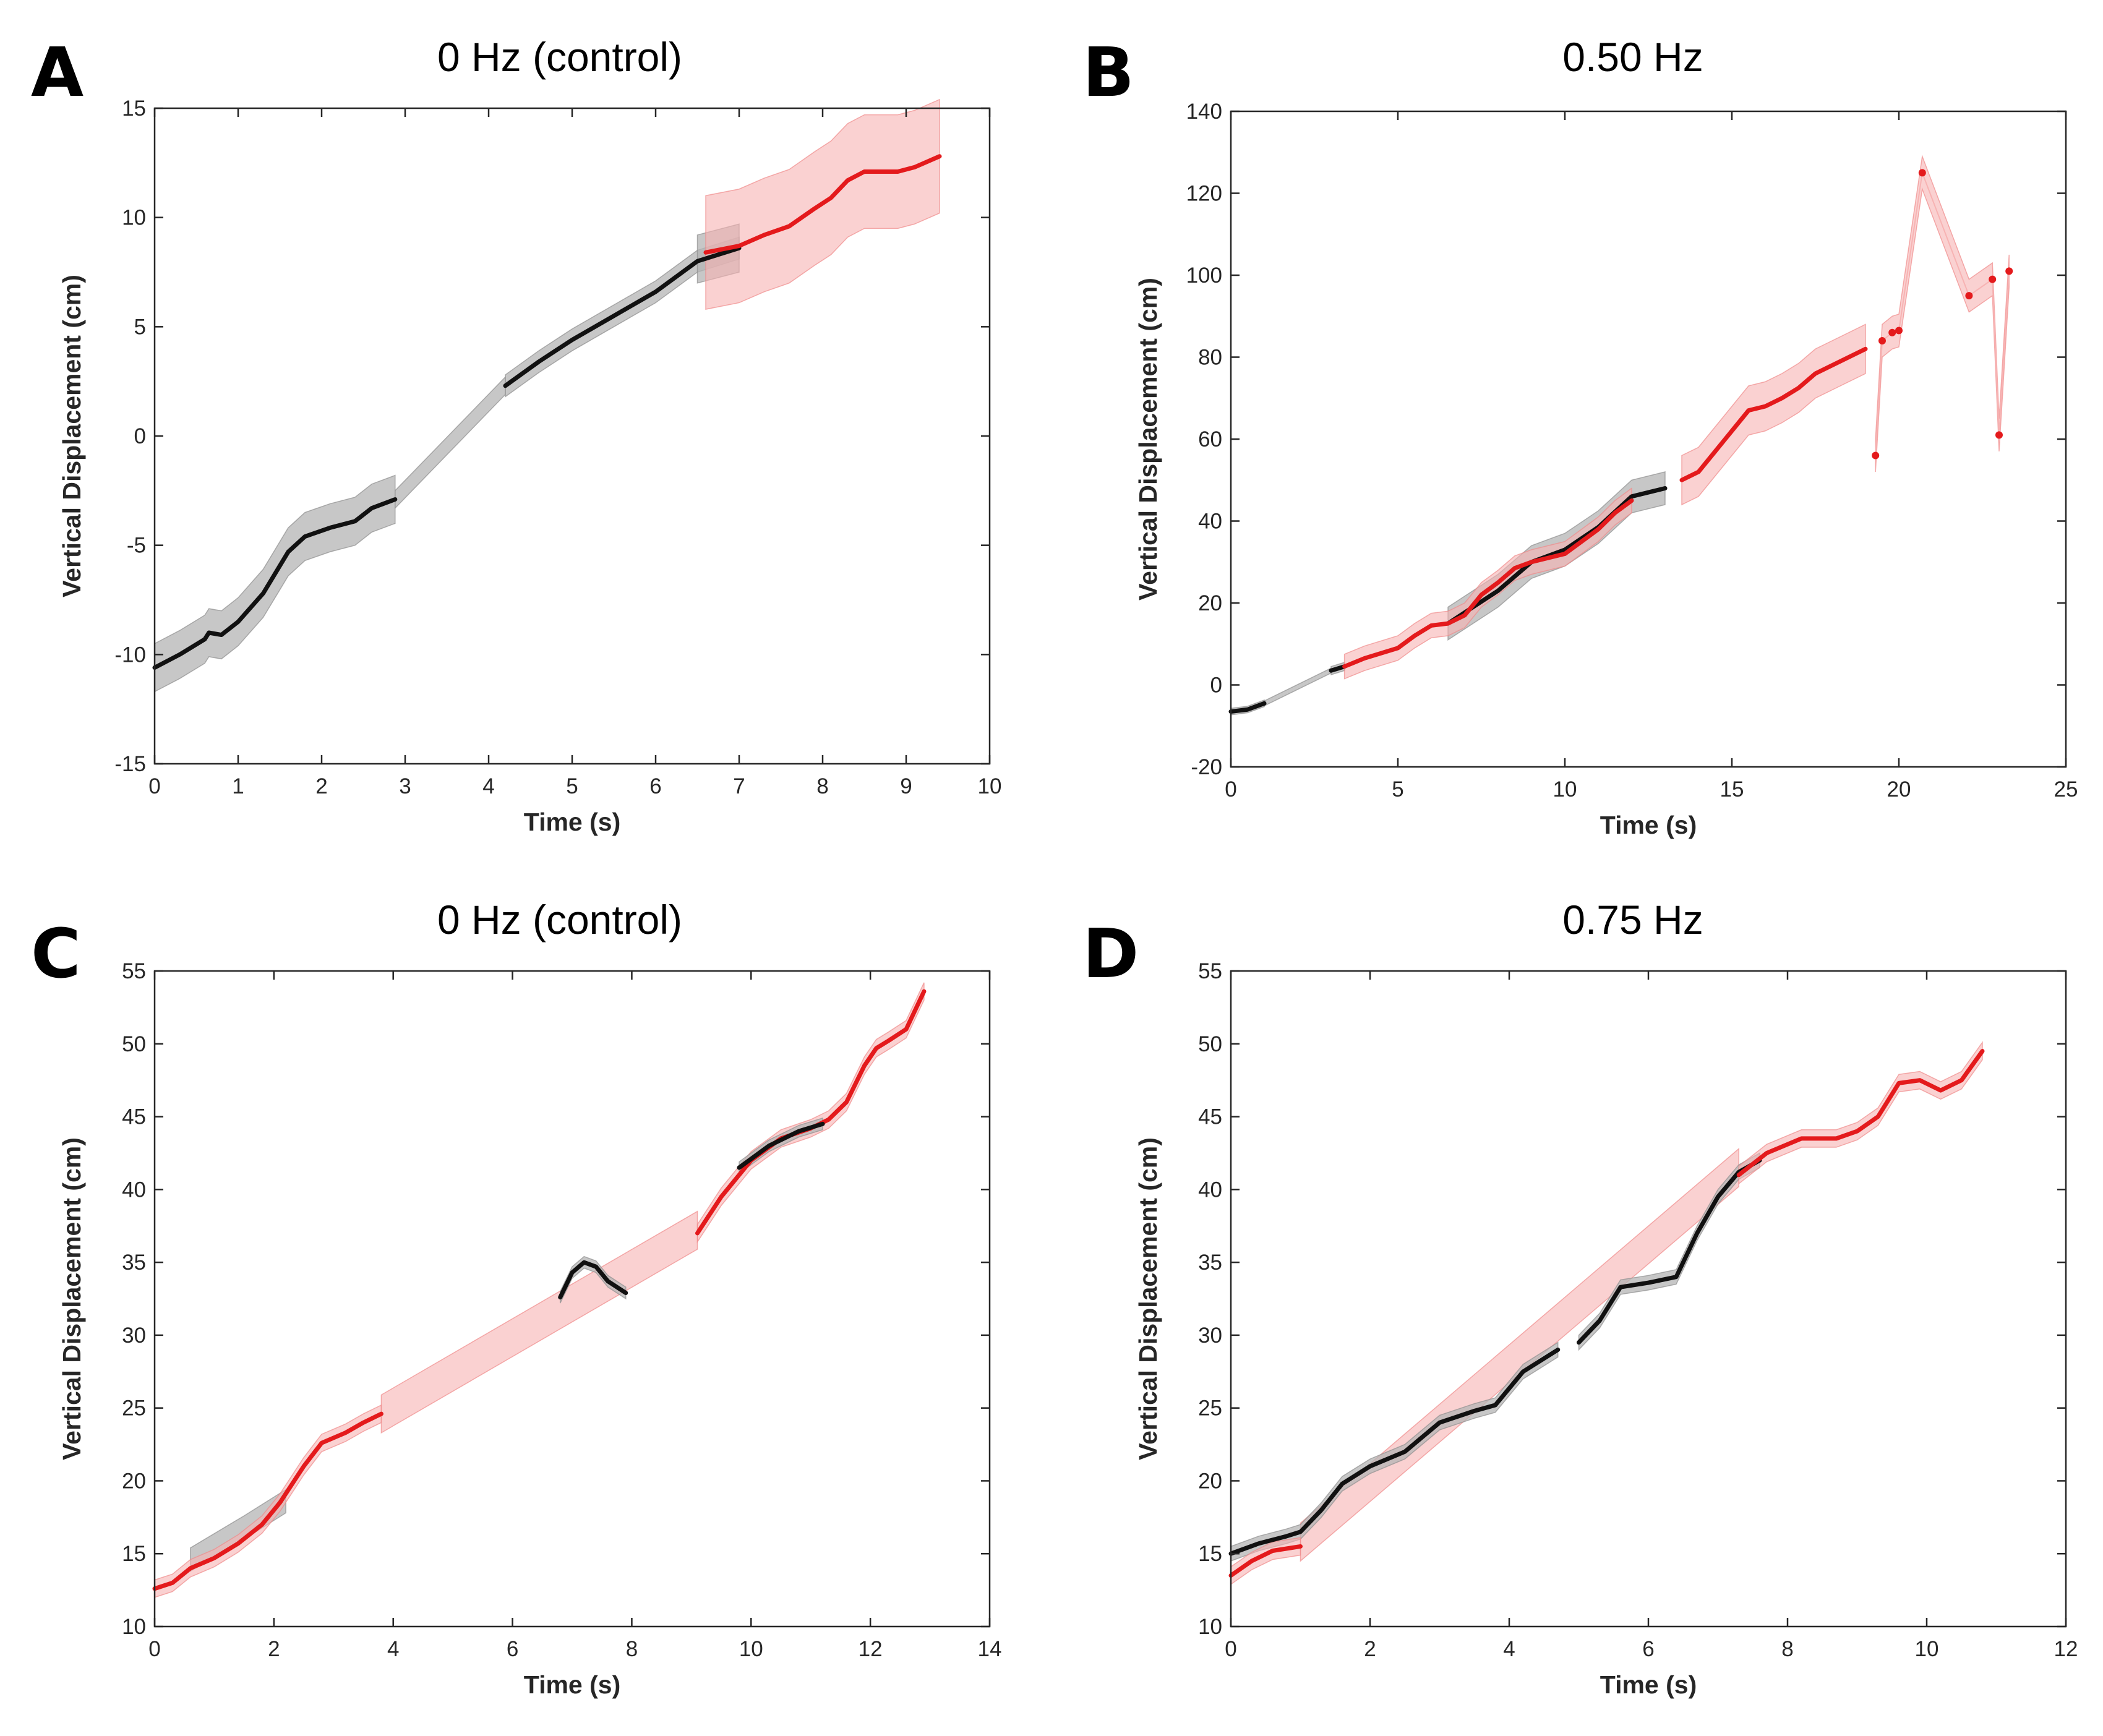  What do you see at coordinates (140, 327) in the screenshot?
I see `y-tick-label: 5` at bounding box center [140, 327].